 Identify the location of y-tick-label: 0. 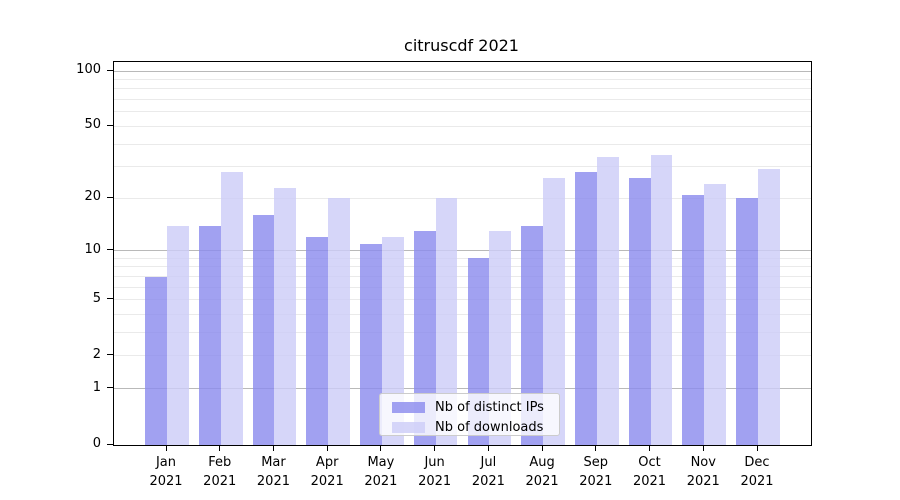
(96, 443).